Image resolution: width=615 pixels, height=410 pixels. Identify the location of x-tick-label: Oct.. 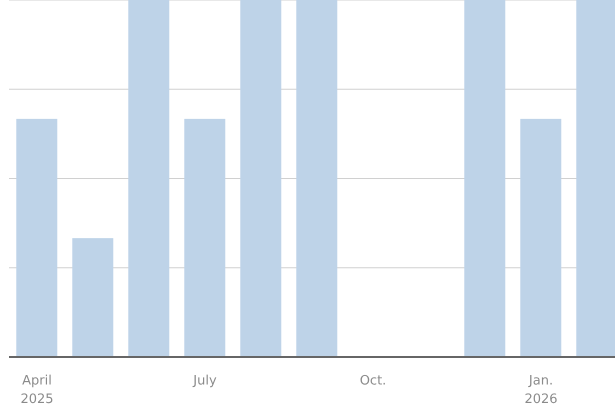
(373, 381).